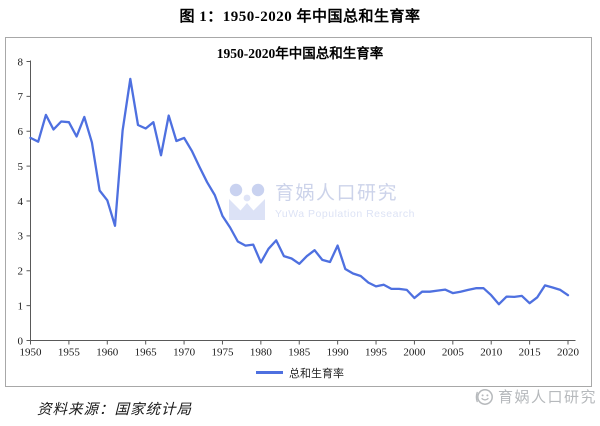 The image size is (600, 426). Describe the element at coordinates (114, 410) in the screenshot. I see `source-note: 资料来源：国家统计局` at that location.